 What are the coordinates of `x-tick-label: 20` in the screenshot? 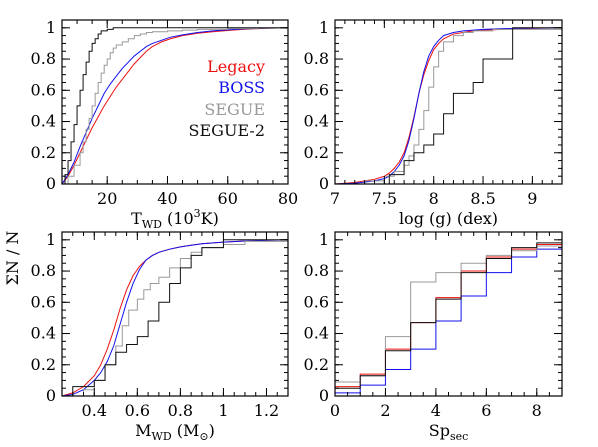 It's located at (107, 198).